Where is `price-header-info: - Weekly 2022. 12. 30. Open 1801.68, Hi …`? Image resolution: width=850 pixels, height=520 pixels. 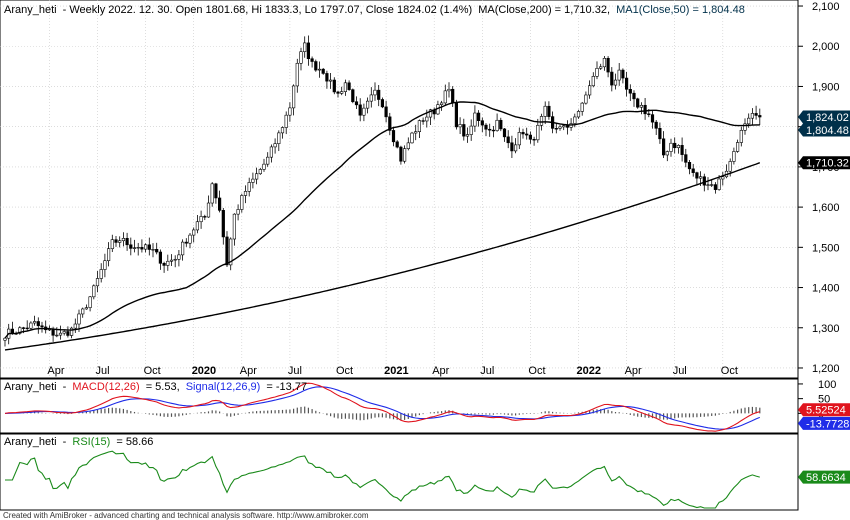
price-header-info: - Weekly 2022. 12. 30. Open 1801.68, Hi … is located at coordinates (268, 10).